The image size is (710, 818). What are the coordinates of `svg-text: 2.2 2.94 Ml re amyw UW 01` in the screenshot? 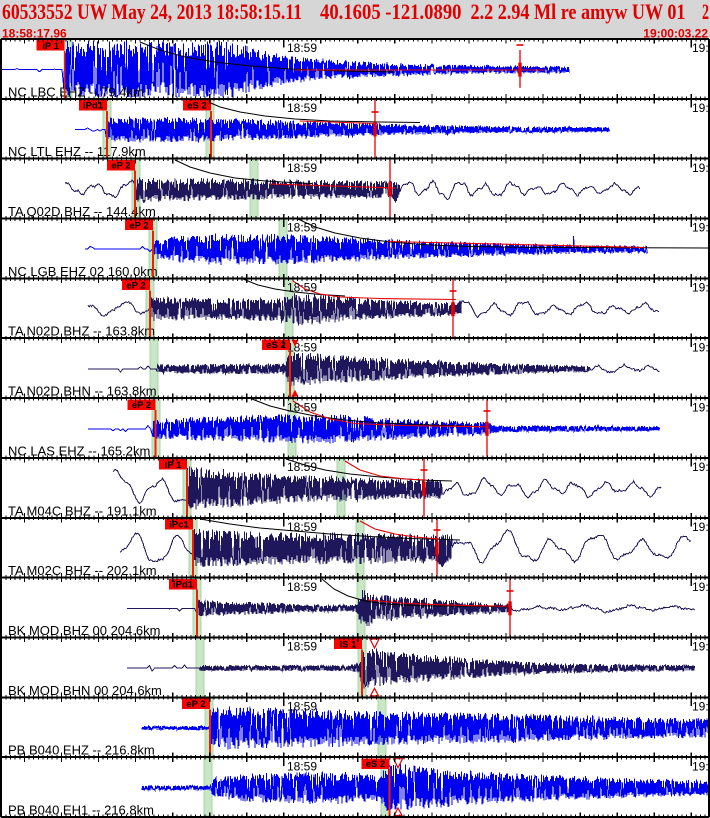 It's located at (578, 12).